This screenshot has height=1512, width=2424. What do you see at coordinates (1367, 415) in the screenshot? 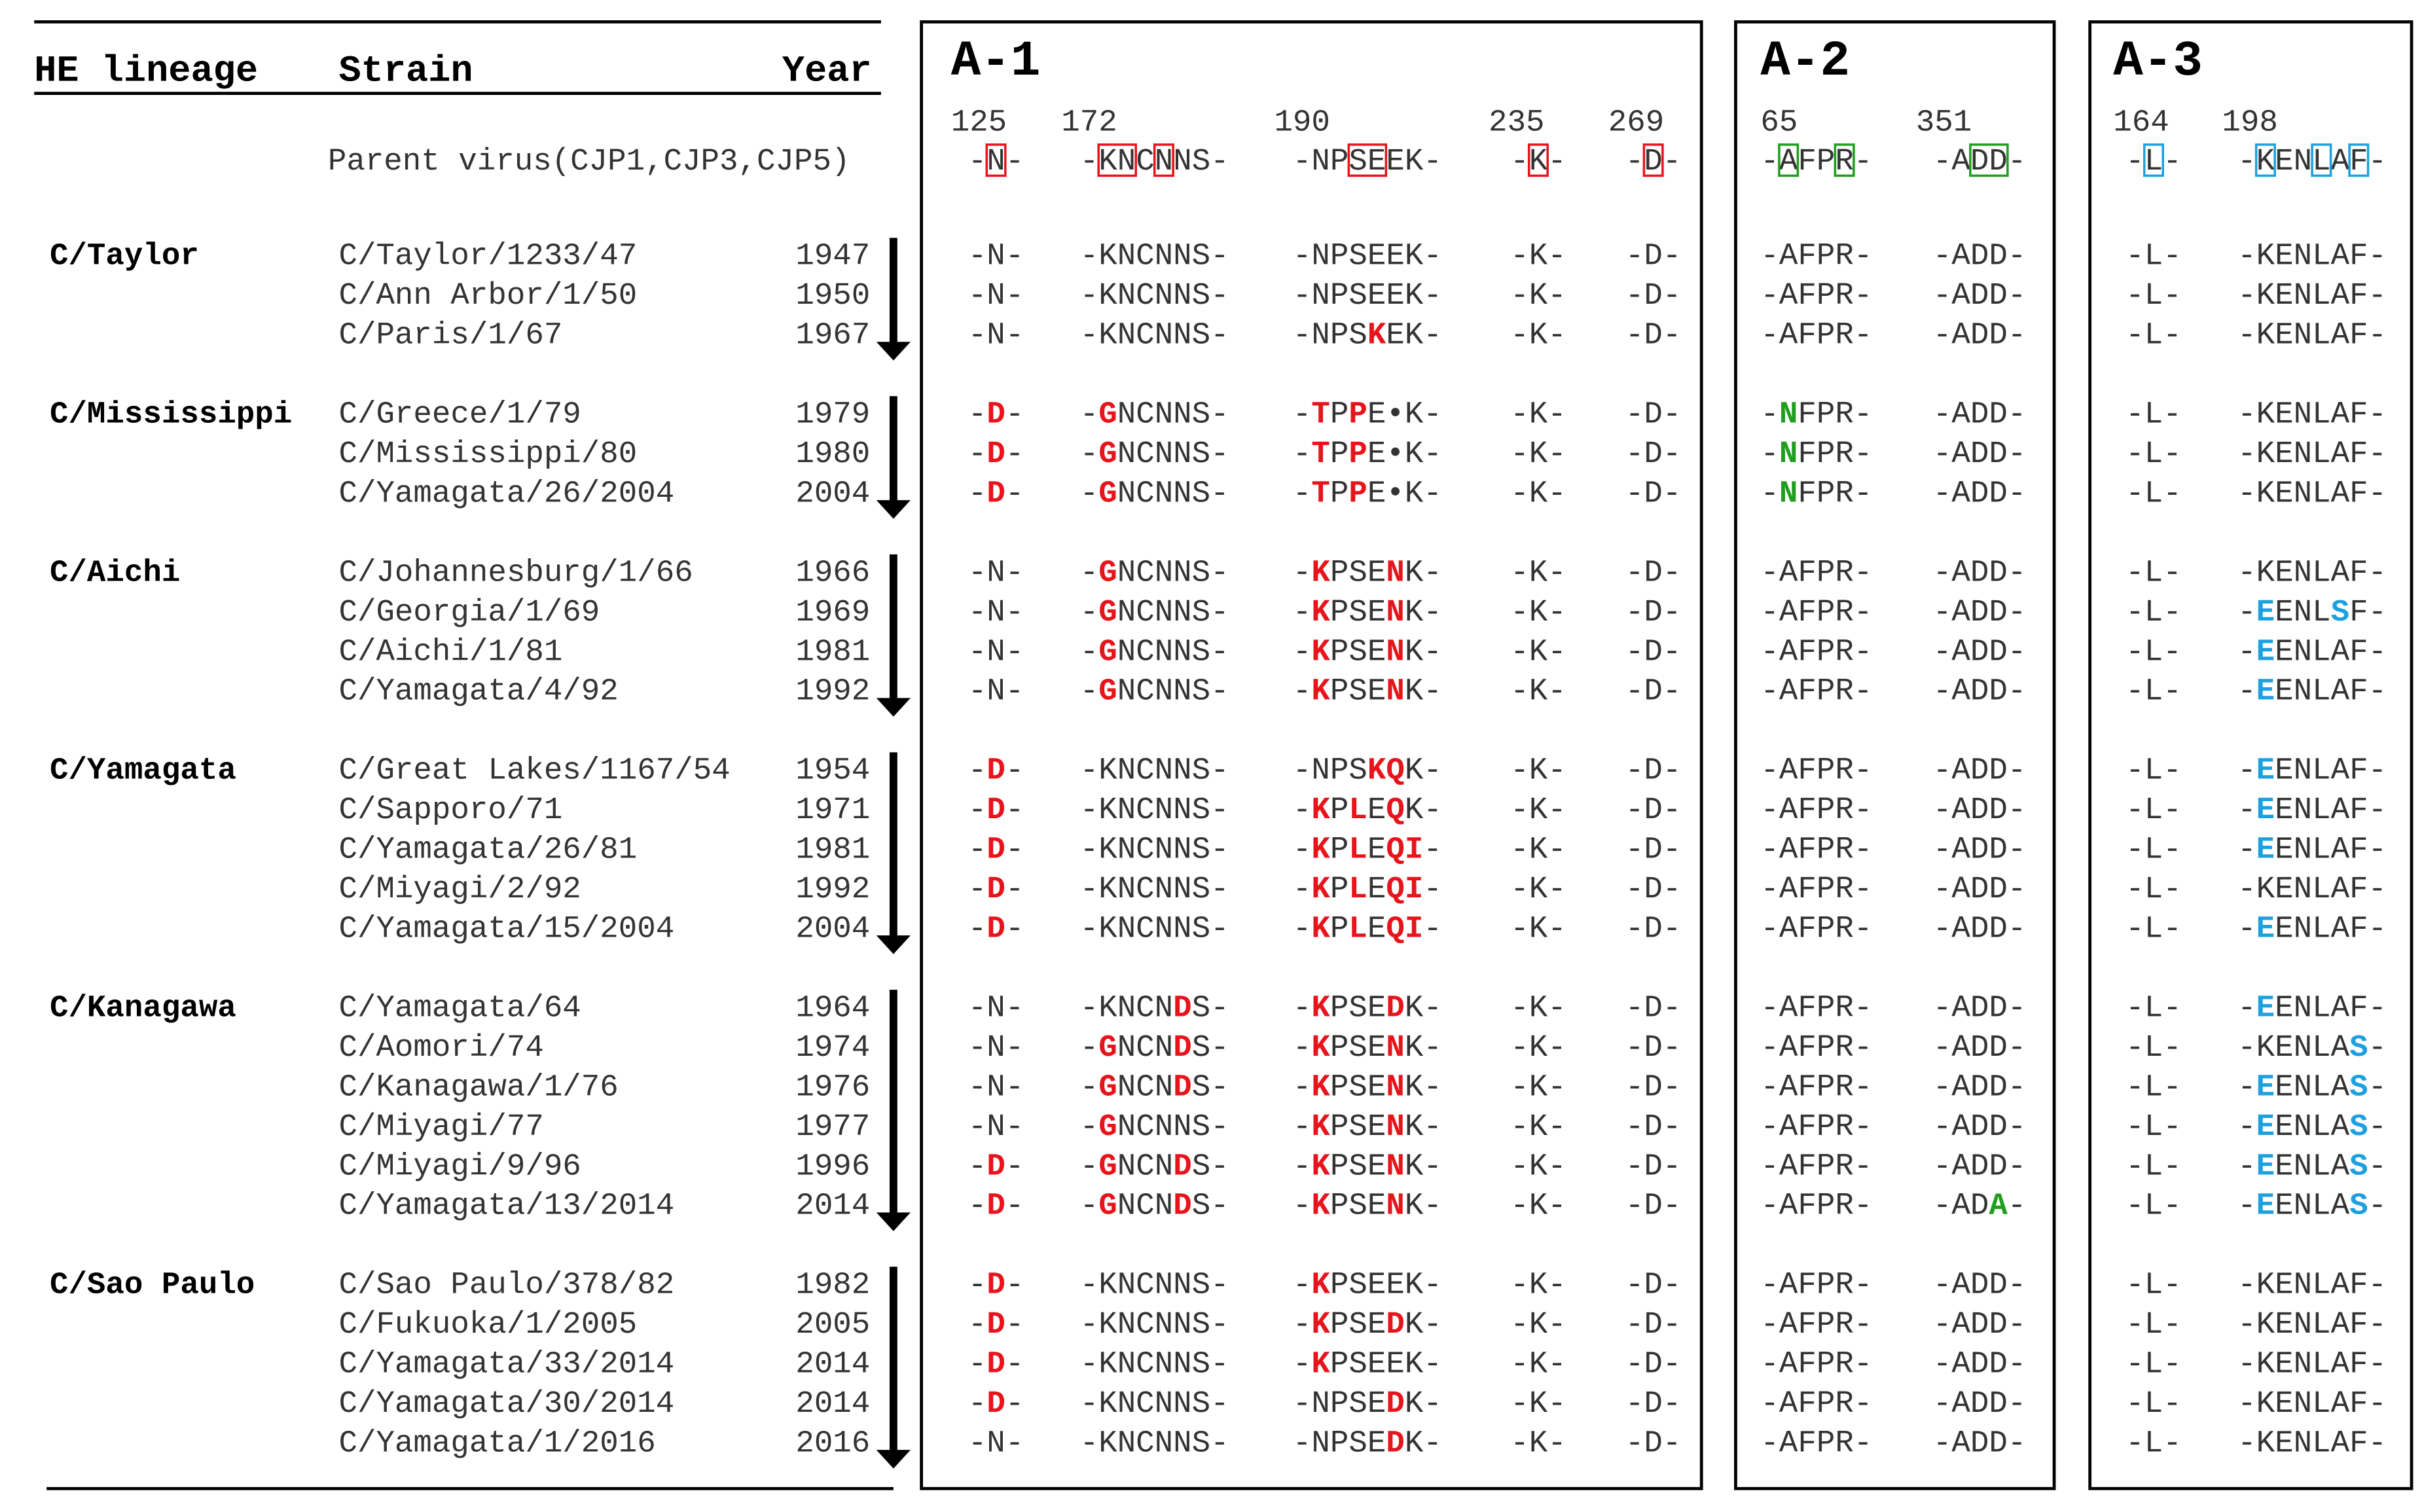
I see `sequence: -TPPE•K-` at bounding box center [1367, 415].